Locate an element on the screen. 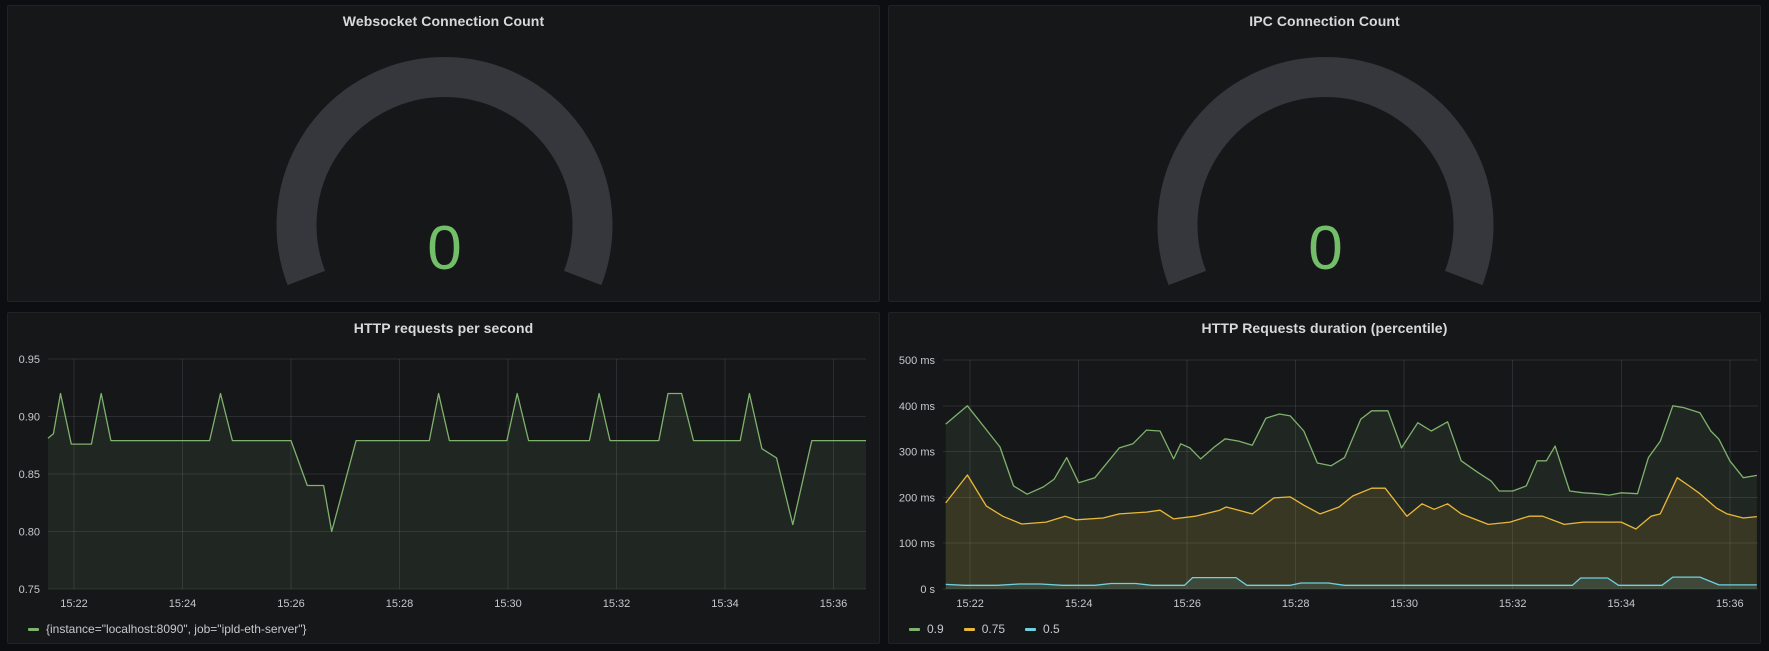 This screenshot has height=651, width=1769. chart-legend: 0.9 0.75 0.5 is located at coordinates (984, 629).